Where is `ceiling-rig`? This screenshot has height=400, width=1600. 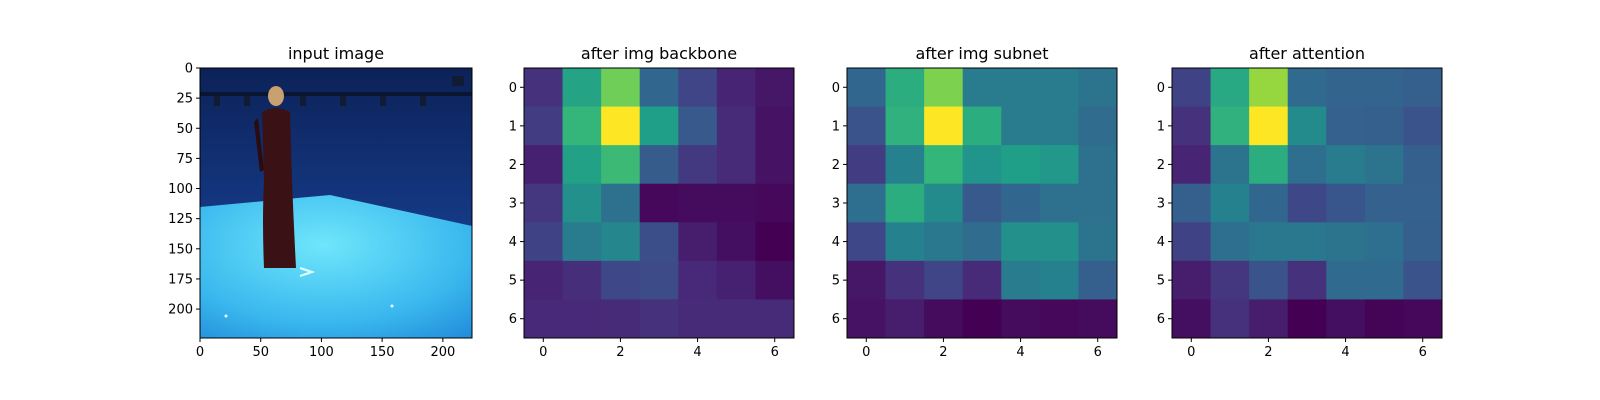
ceiling-rig is located at coordinates (336, 94).